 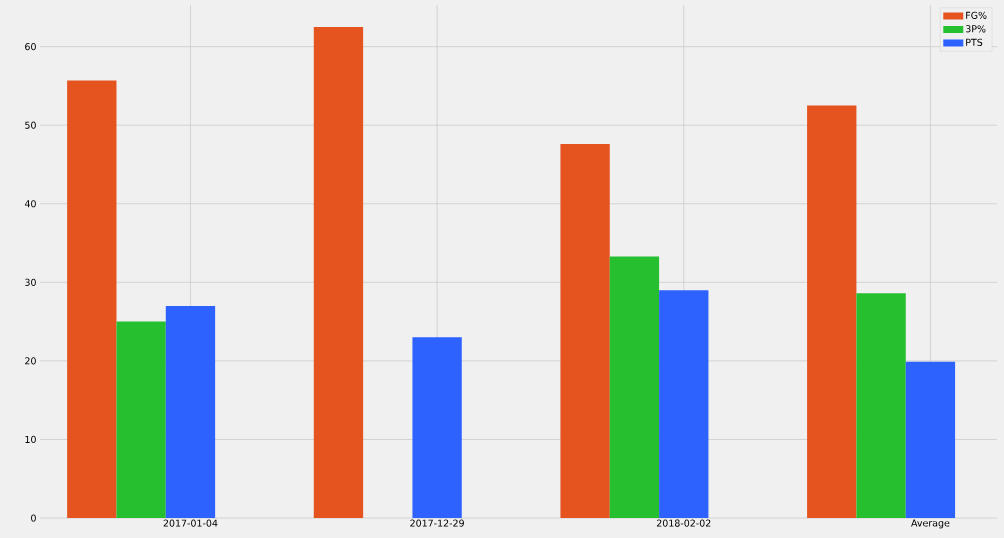 I want to click on y-tick-label: 60, so click(x=30, y=47).